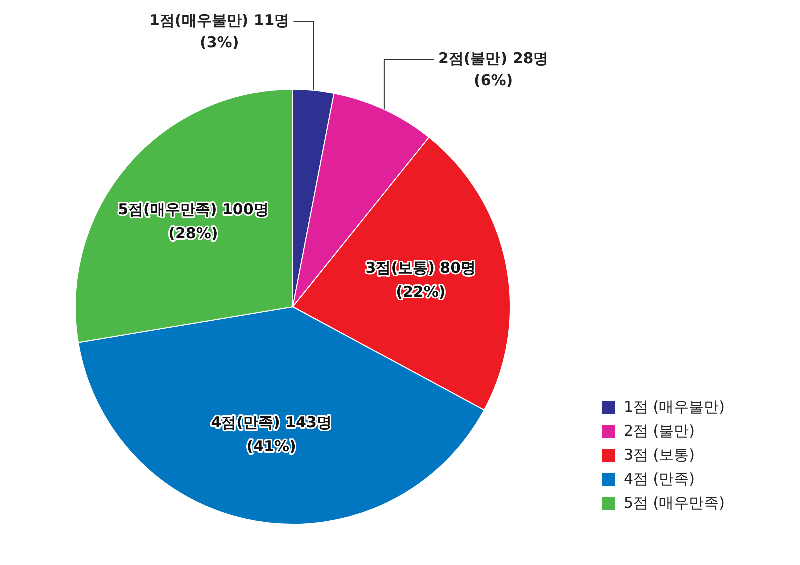 This screenshot has height=565, width=800. I want to click on data-label: 2점(불만) 28명 (6%), so click(493, 69).